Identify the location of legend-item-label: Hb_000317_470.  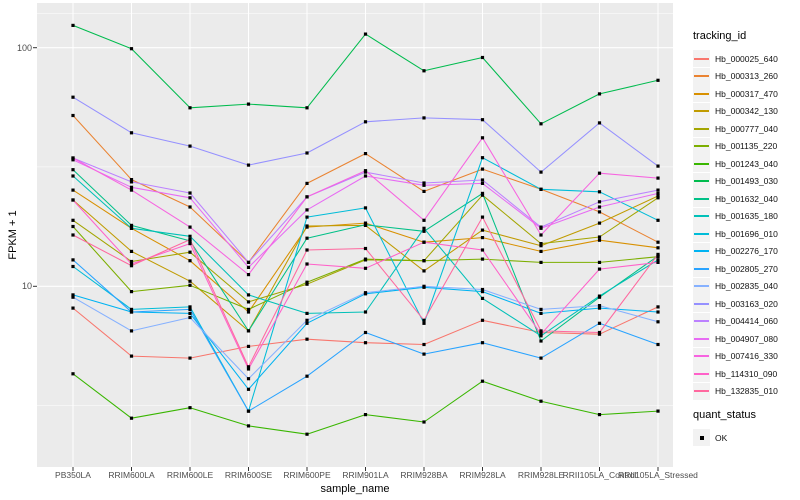
(746, 93).